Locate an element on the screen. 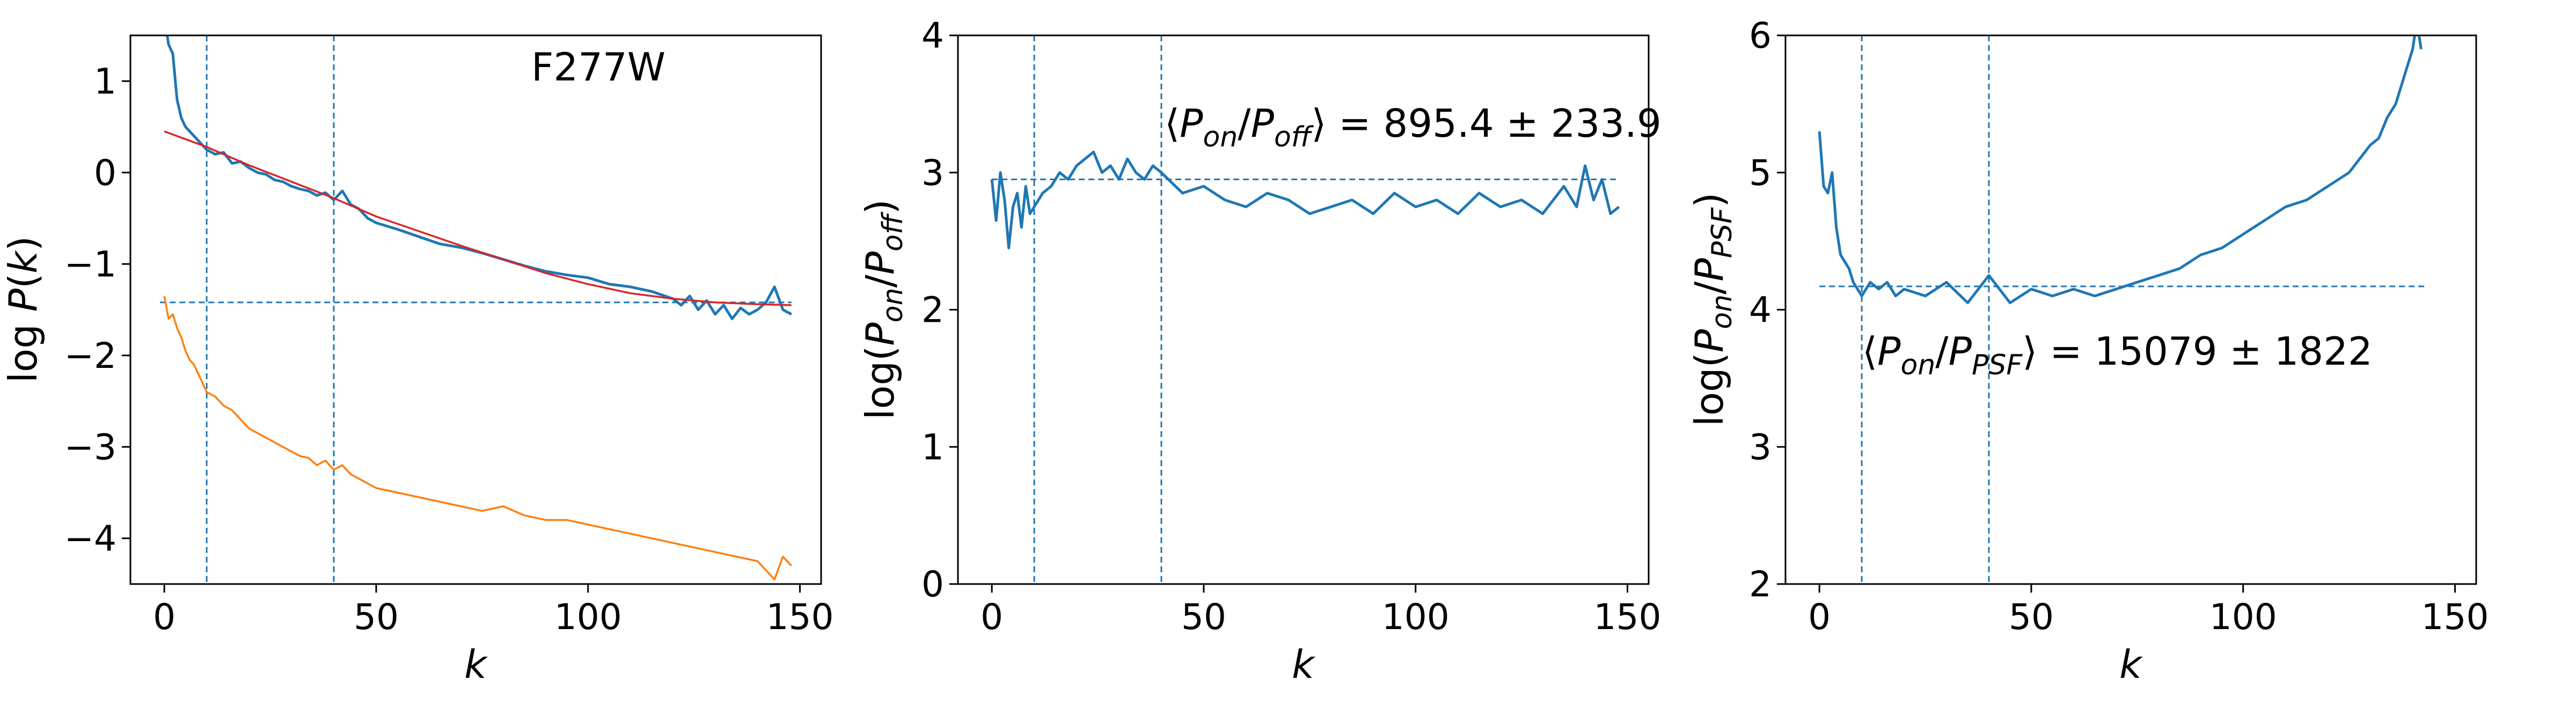 The height and width of the screenshot is (724, 2576). y-tick-label: 6 is located at coordinates (1760, 35).